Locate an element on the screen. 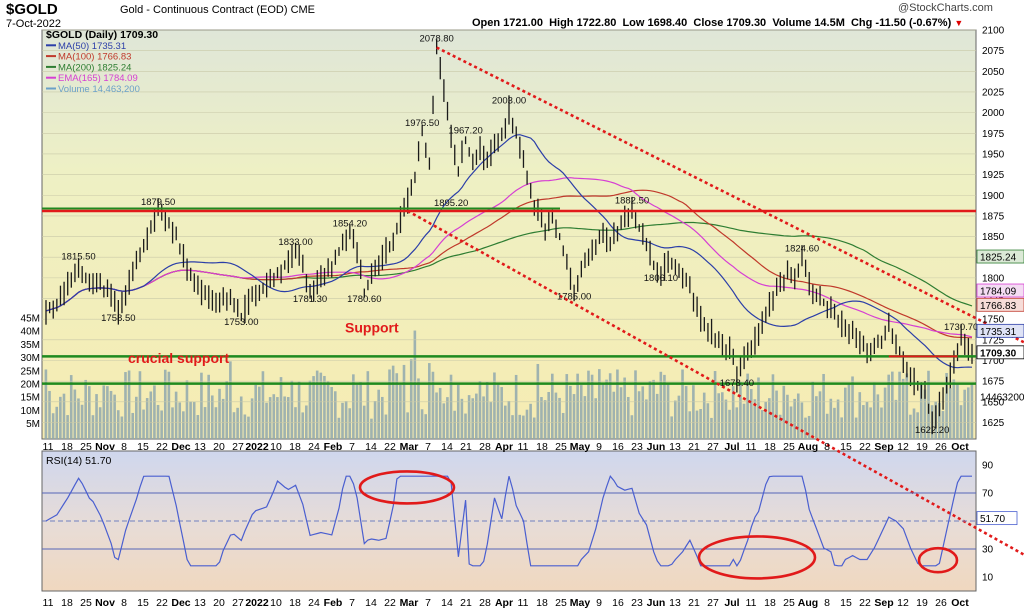 The height and width of the screenshot is (611, 1024). price-annotation: 1967.20 is located at coordinates (465, 130).